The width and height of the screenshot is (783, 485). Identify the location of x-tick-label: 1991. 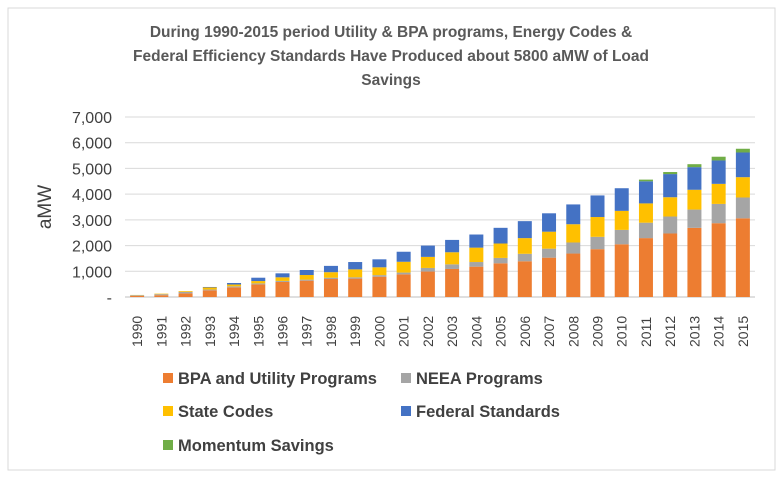
(161, 331).